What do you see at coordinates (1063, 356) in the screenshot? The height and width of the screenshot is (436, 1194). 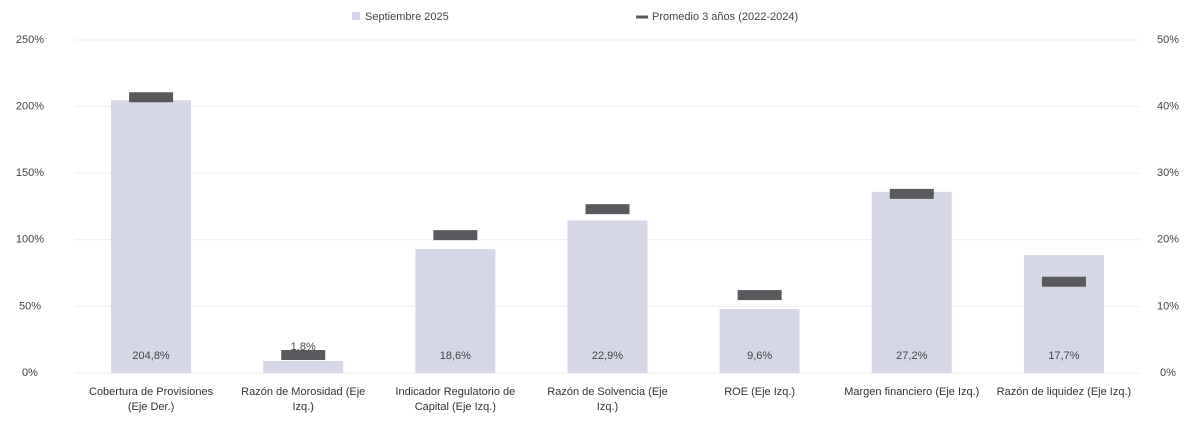 I see `value-label: 17,7%` at bounding box center [1063, 356].